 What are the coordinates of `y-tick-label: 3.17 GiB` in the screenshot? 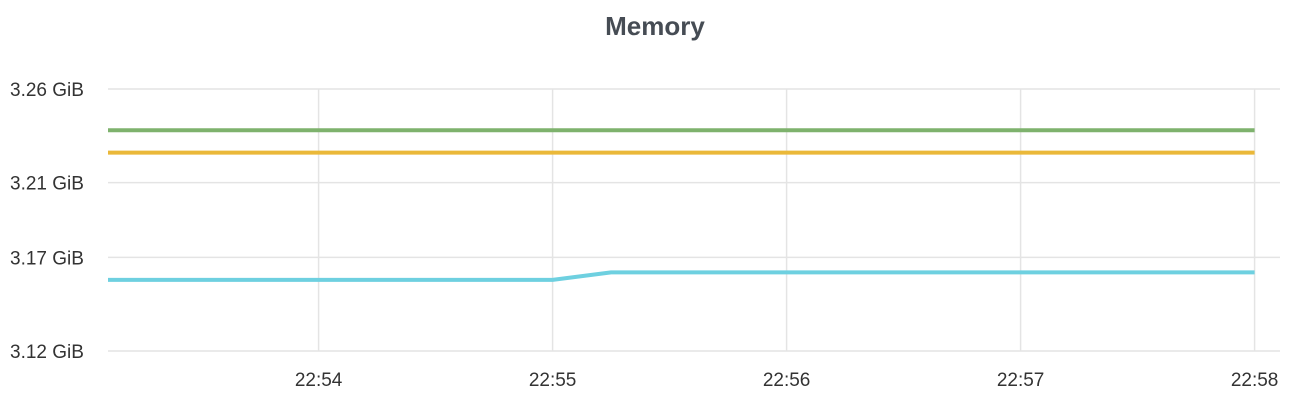 It's located at (47, 258).